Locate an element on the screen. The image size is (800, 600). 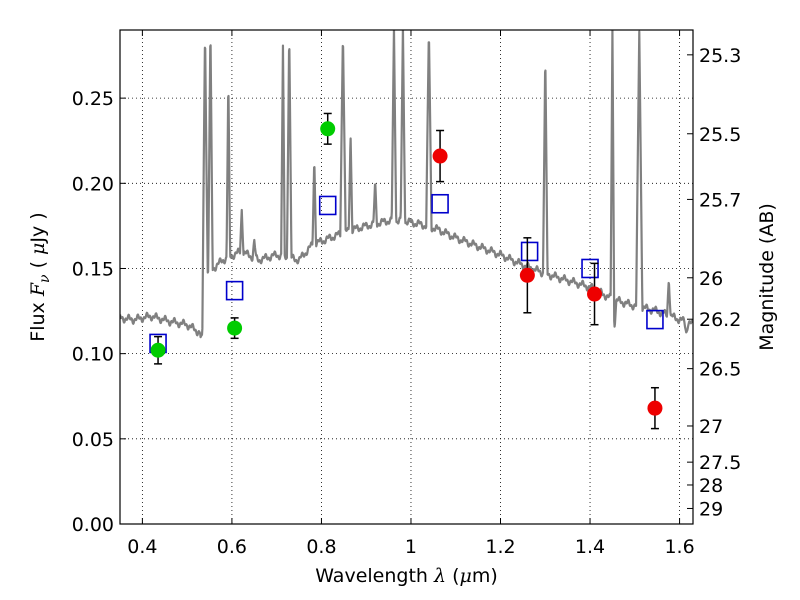
y-axis-label: Flux Fν ( μJy ) is located at coordinates (40, 276).